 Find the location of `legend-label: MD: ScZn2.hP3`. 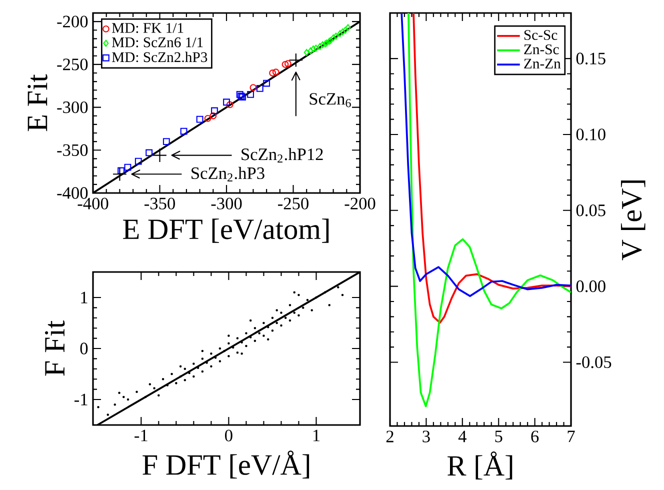

legend-label: MD: ScZn2.hP3 is located at coordinates (160, 57).